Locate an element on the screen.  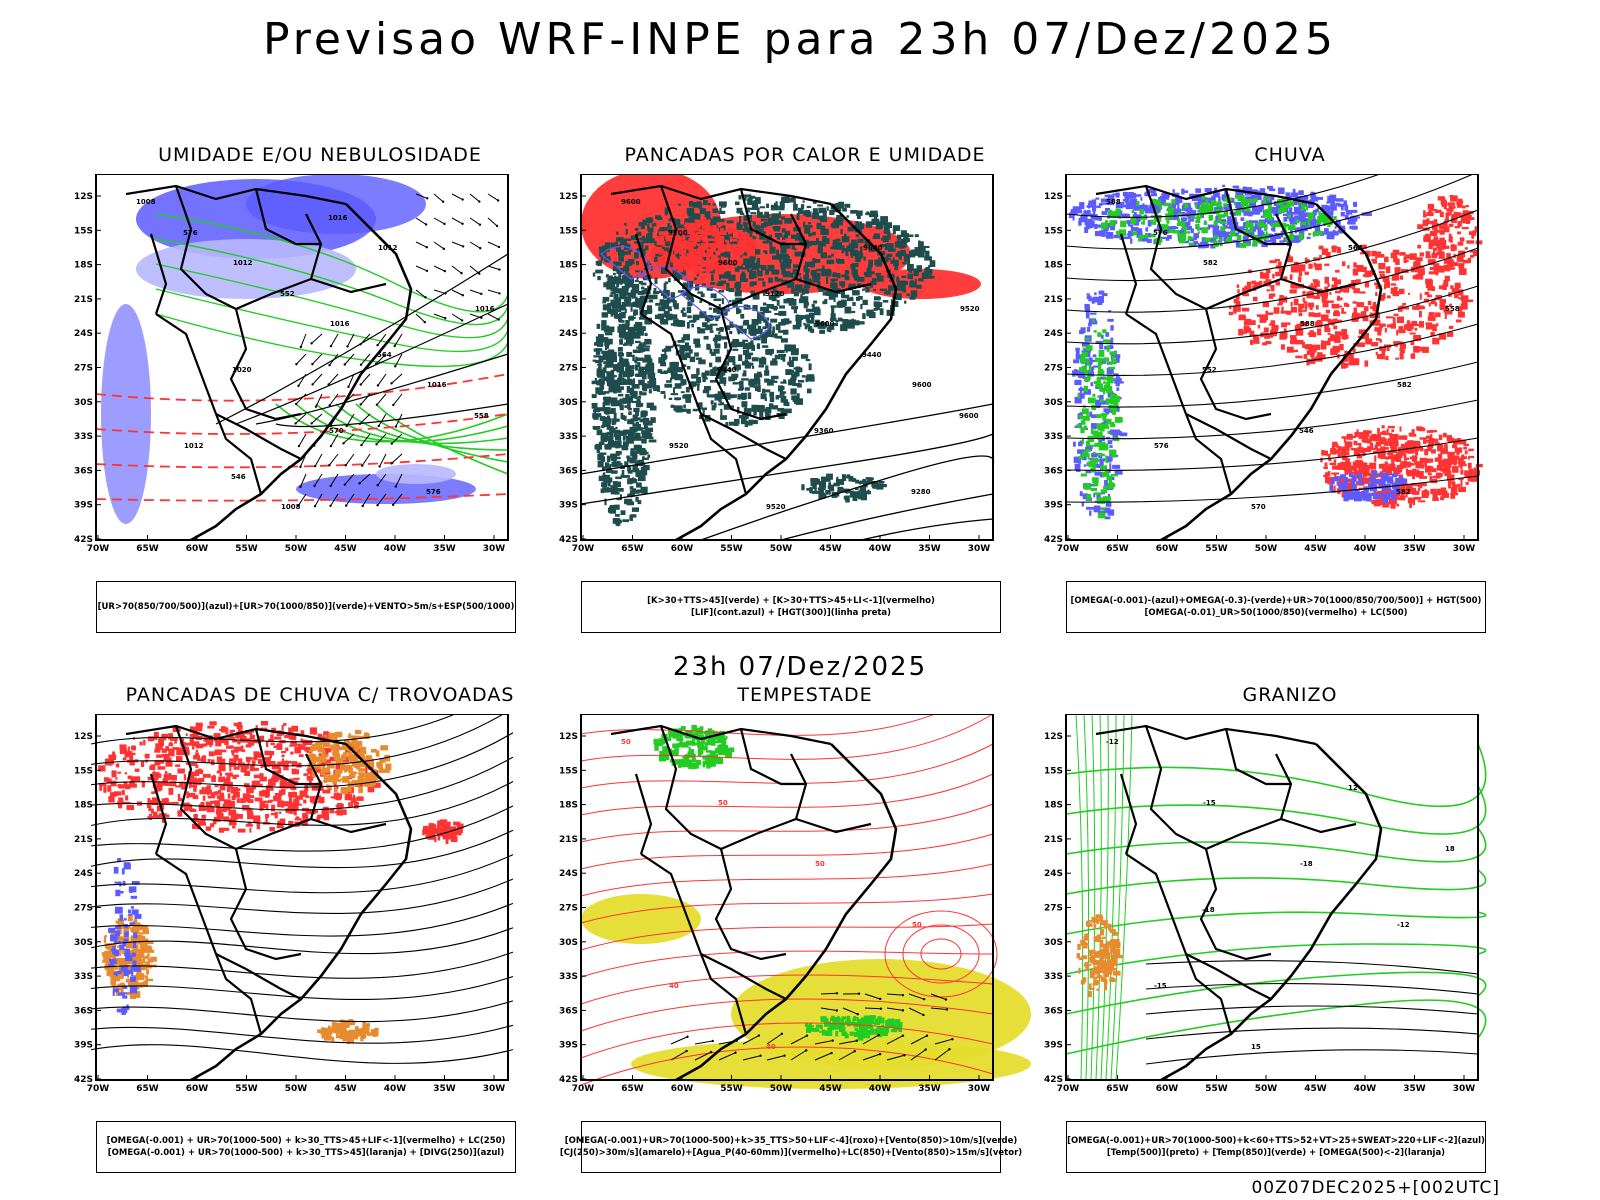
state-border is located at coordinates (671, 364).